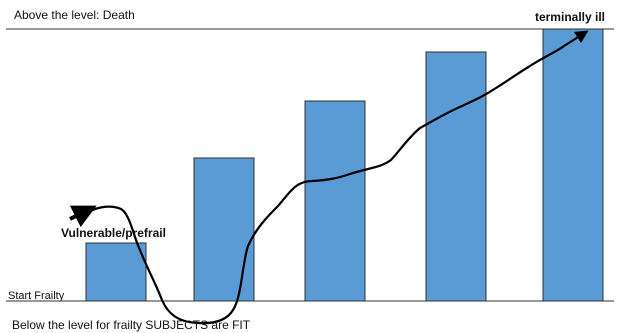 The height and width of the screenshot is (333, 622). Describe the element at coordinates (569, 17) in the screenshot. I see `terminally-ill-label: terminally ill` at that location.